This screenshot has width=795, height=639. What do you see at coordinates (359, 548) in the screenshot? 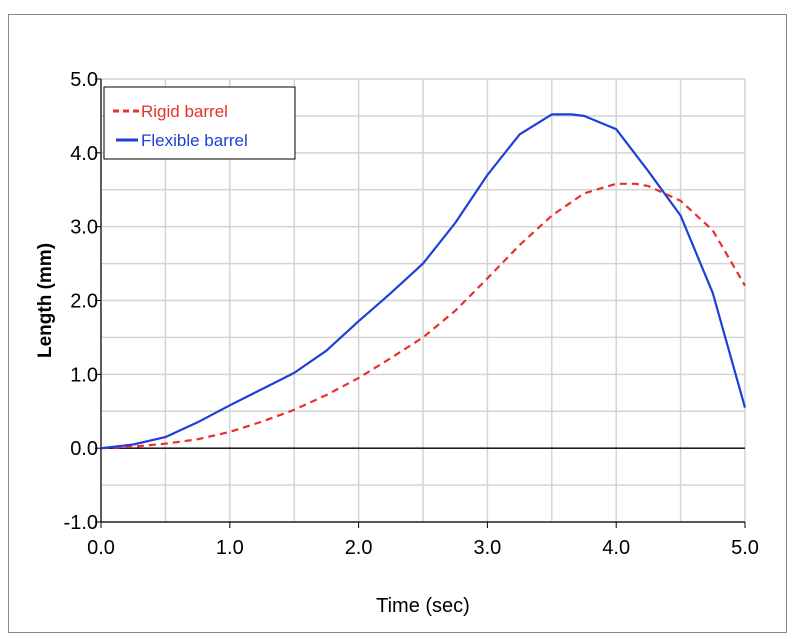
I see `x-tick-label: 2.0` at bounding box center [359, 548].